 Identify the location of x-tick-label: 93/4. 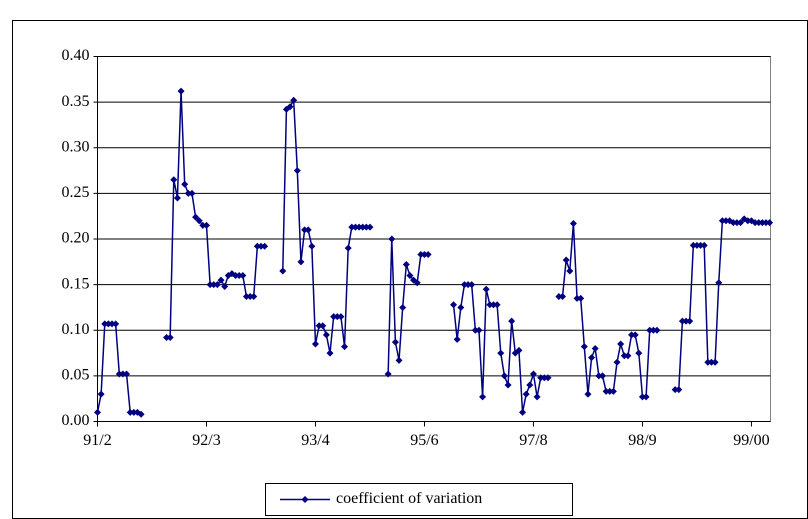
(315, 440).